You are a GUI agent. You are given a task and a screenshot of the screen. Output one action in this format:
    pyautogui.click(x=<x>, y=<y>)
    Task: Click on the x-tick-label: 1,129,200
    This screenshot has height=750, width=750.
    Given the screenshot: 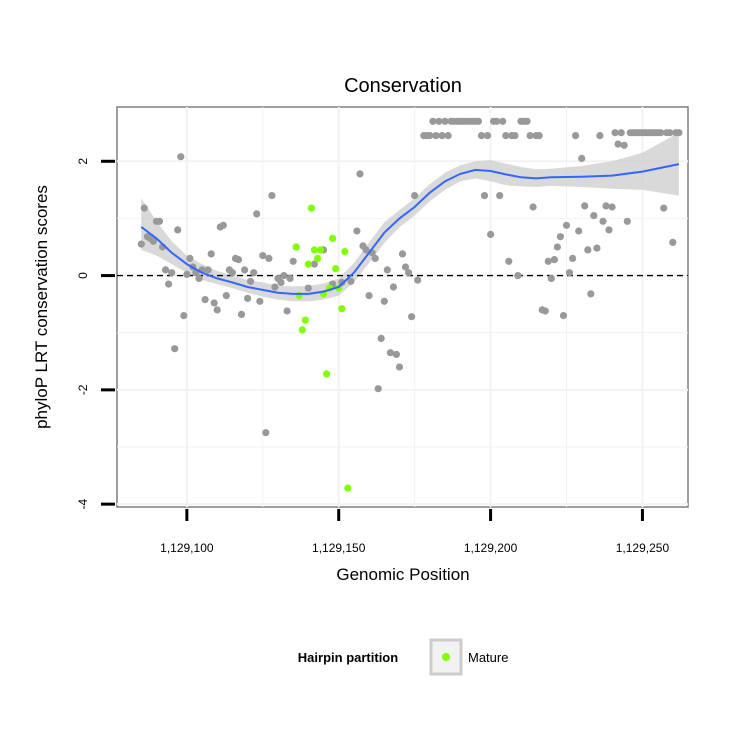 What is the action you would take?
    pyautogui.click(x=491, y=548)
    